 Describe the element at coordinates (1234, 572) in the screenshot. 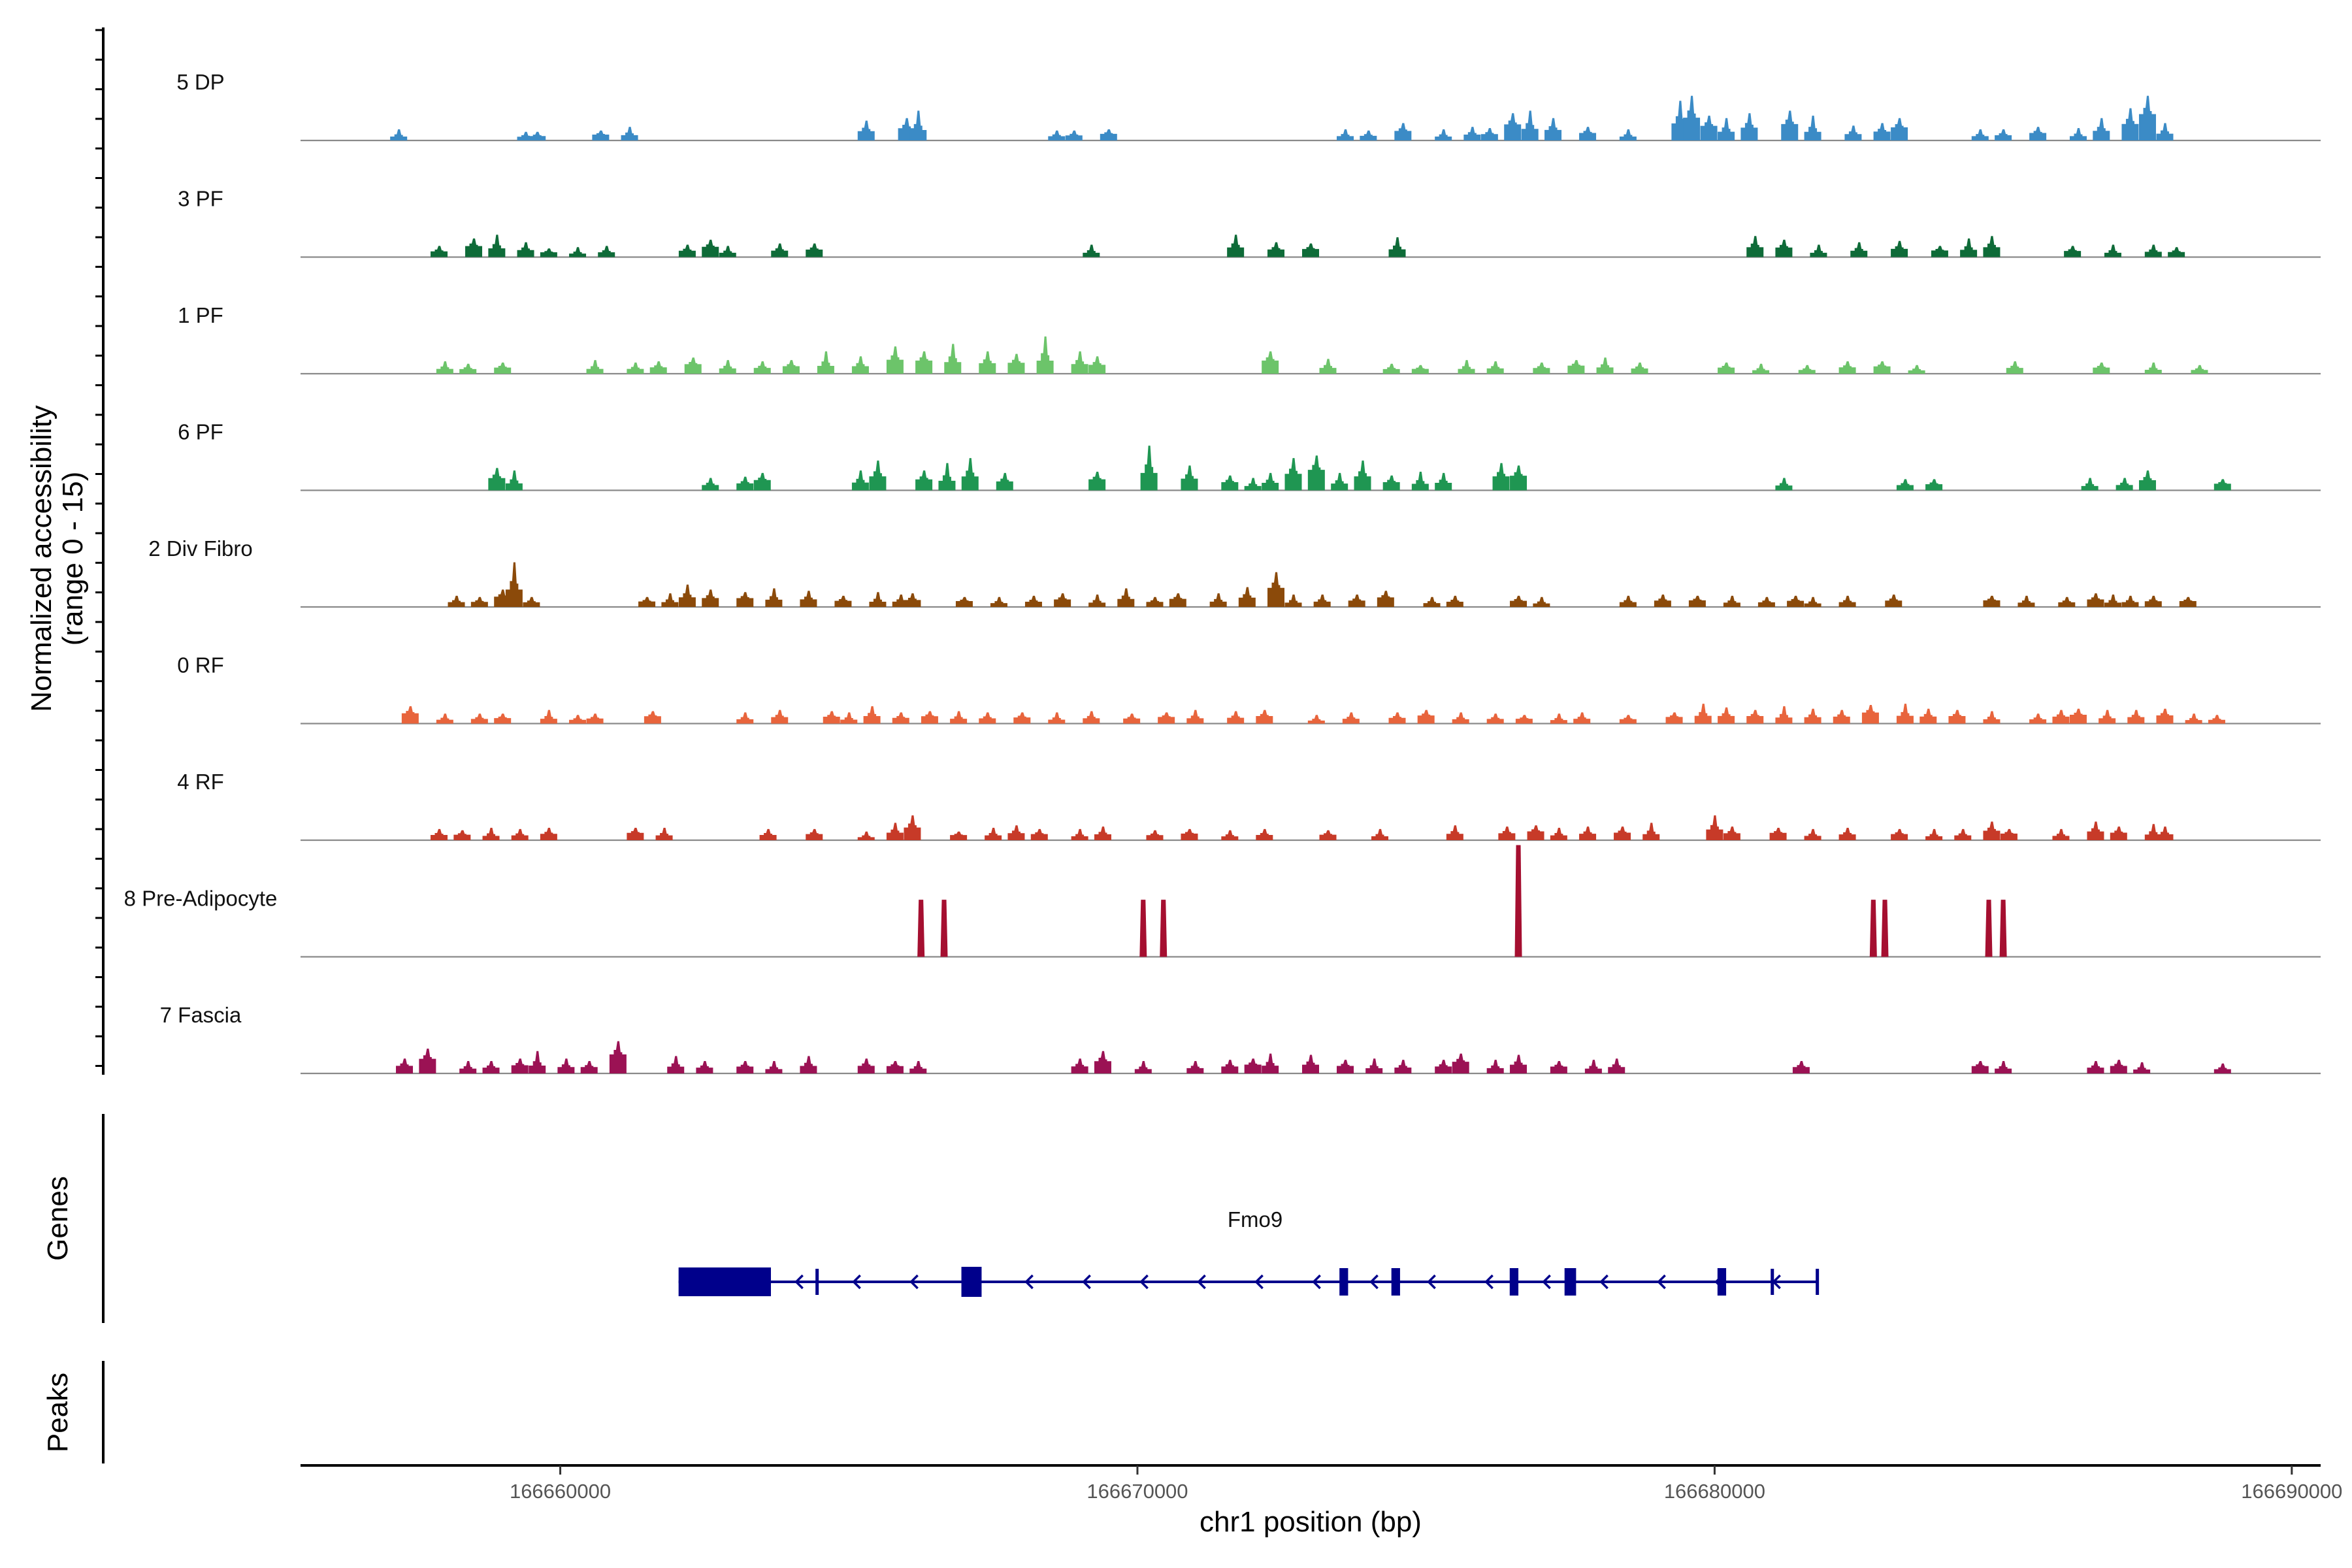

I see `coverage-track: 2 Div Fibro` at that location.